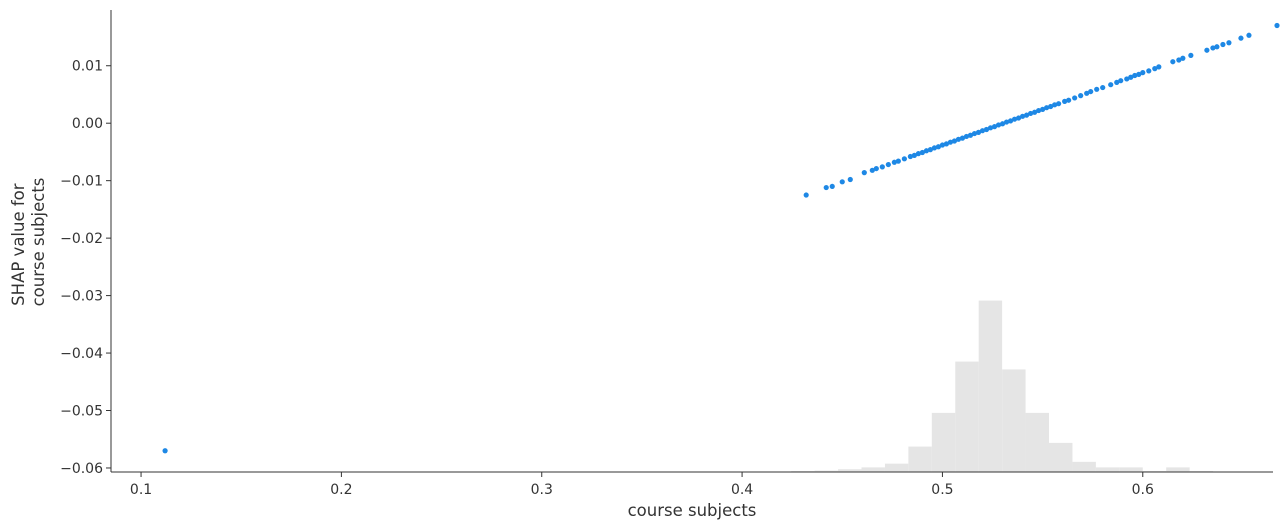 The width and height of the screenshot is (1283, 530). I want to click on x-tick-label: 0.3, so click(542, 490).